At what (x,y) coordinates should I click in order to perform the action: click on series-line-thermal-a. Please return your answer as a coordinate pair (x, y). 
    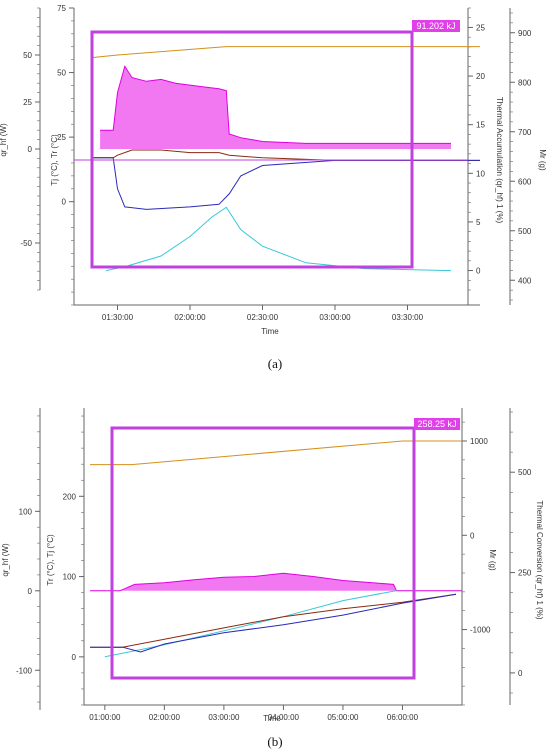
    Looking at the image, I should click on (278, 239).